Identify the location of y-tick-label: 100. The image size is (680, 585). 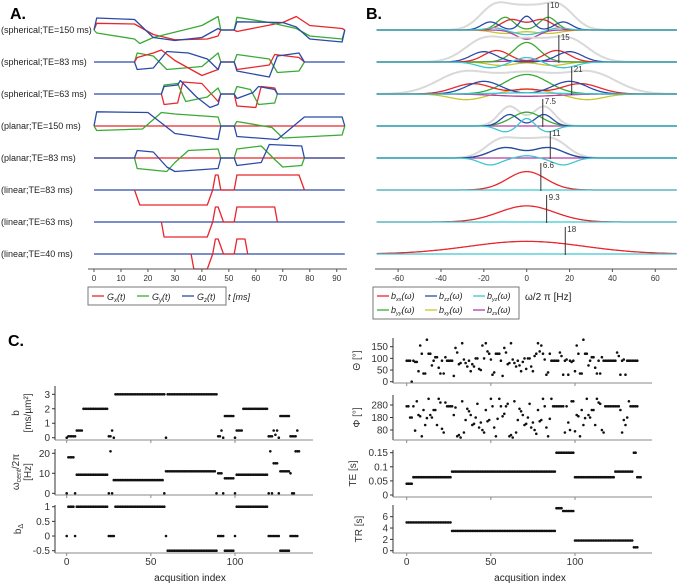
(379, 359).